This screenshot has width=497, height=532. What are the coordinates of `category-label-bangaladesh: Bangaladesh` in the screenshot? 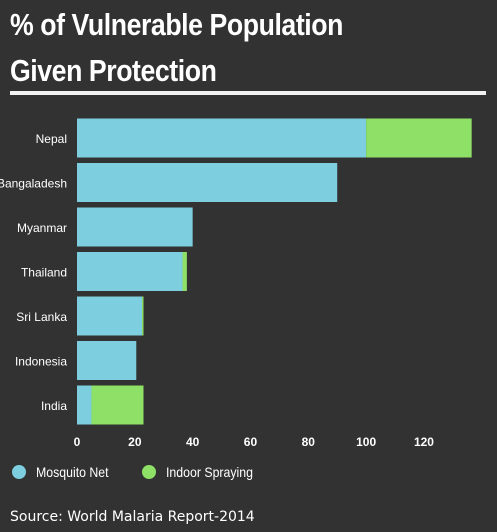 It's located at (33, 184).